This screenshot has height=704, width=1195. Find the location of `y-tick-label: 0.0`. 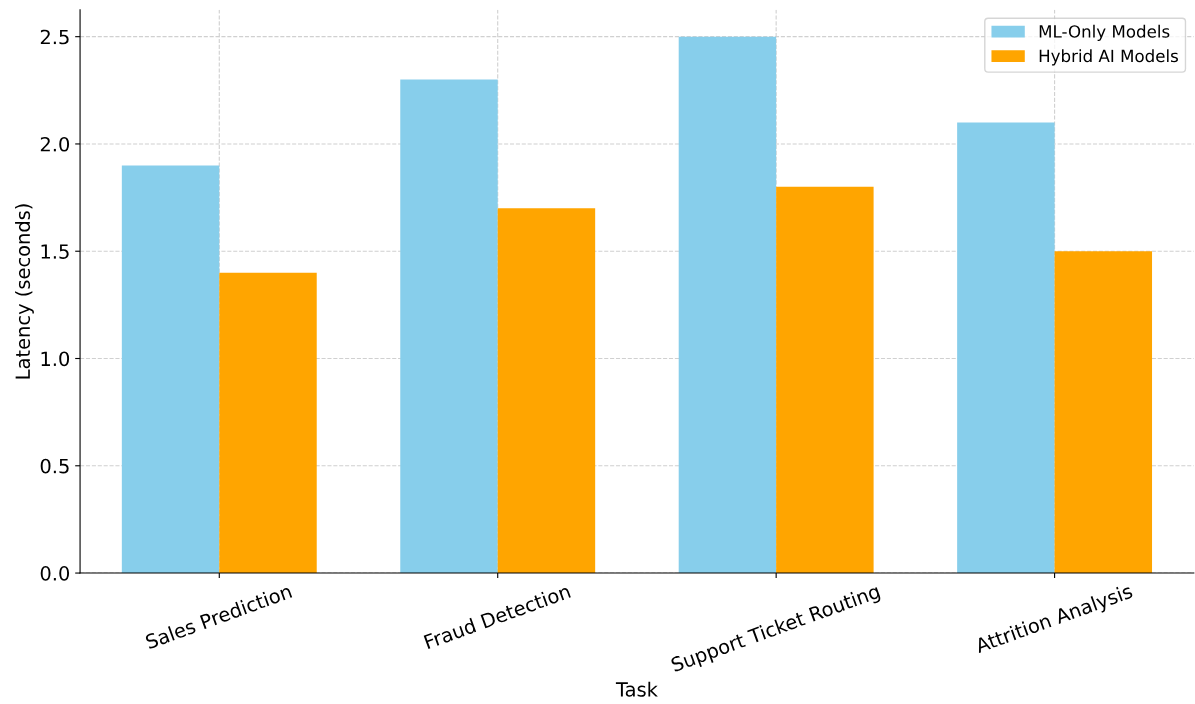

y-tick-label: 0.0 is located at coordinates (55, 573).